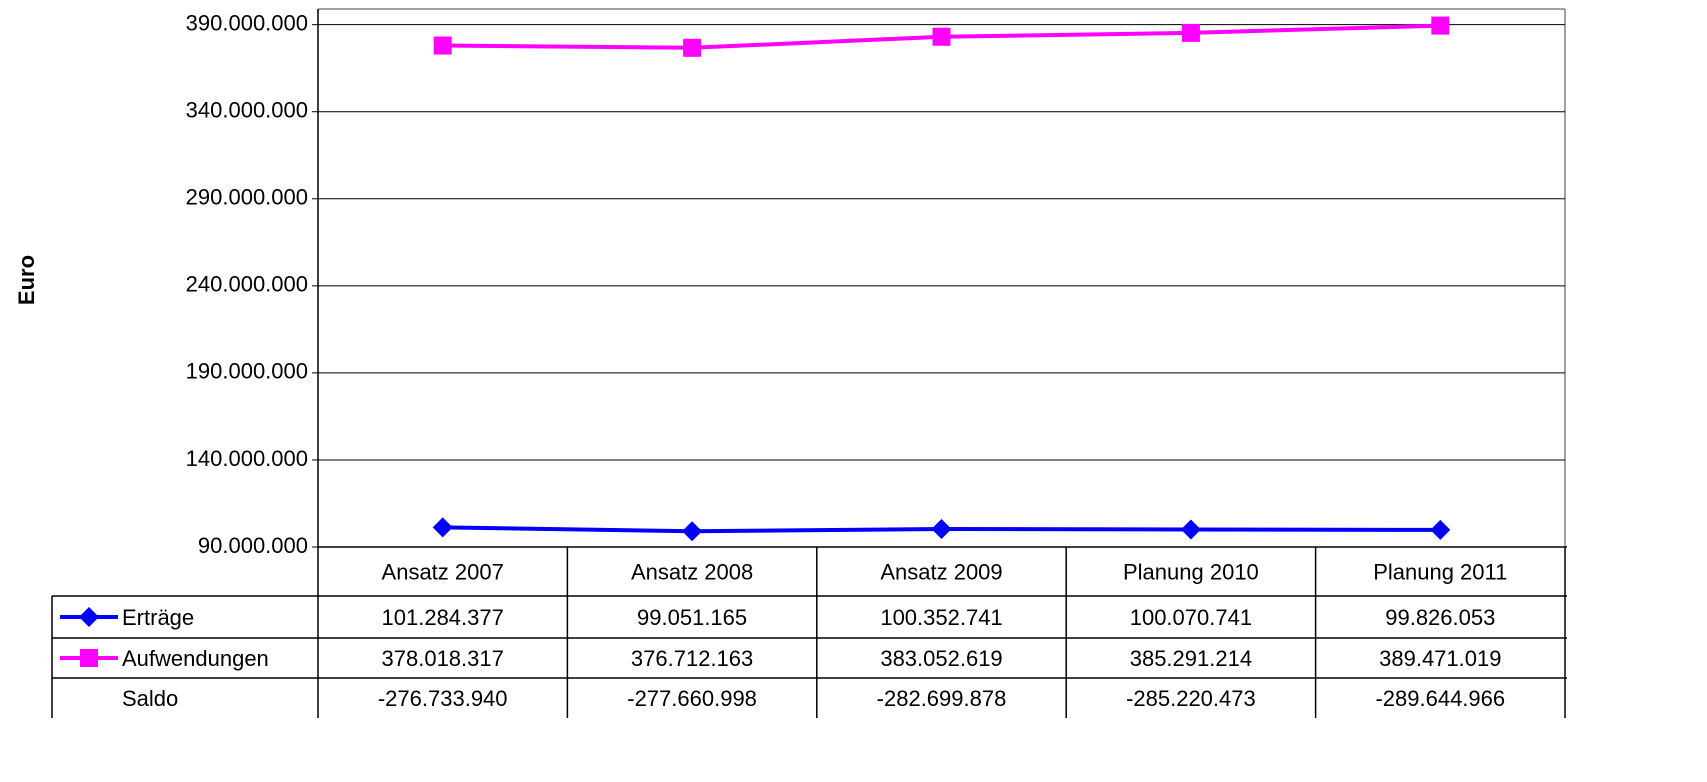 The width and height of the screenshot is (1707, 782). Describe the element at coordinates (195, 658) in the screenshot. I see `legend-label: Aufwendungen` at that location.